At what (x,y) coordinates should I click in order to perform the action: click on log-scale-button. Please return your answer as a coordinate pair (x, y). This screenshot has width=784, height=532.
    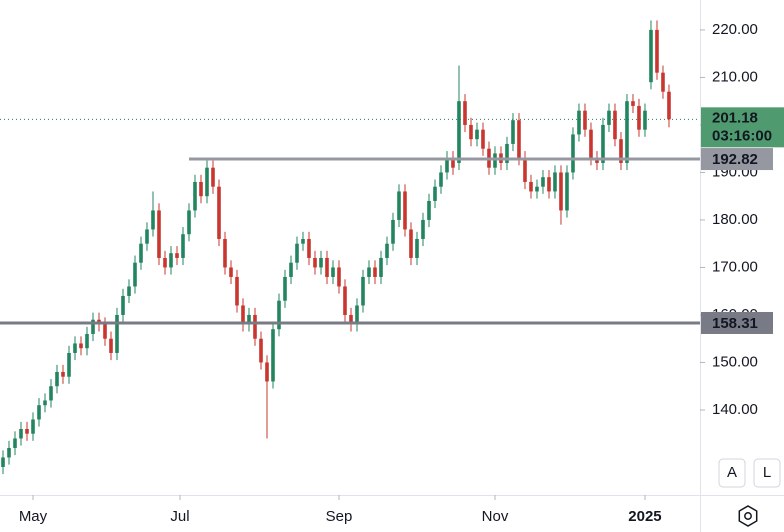
    Looking at the image, I should click on (767, 473).